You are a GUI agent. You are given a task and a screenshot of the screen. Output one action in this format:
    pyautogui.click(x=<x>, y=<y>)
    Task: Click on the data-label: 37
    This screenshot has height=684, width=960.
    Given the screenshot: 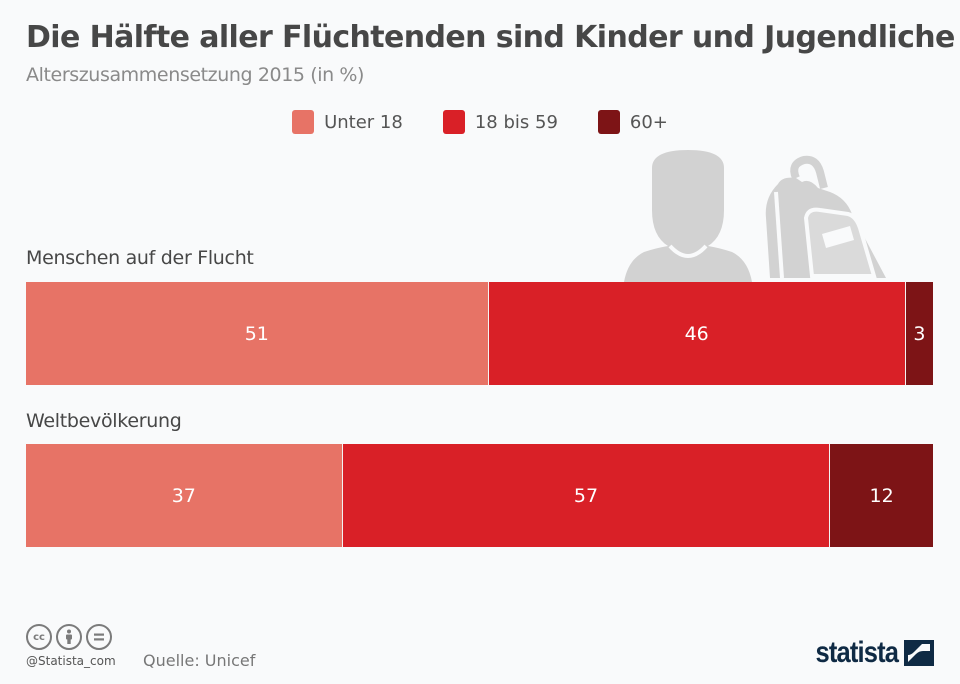 What is the action you would take?
    pyautogui.click(x=183, y=495)
    